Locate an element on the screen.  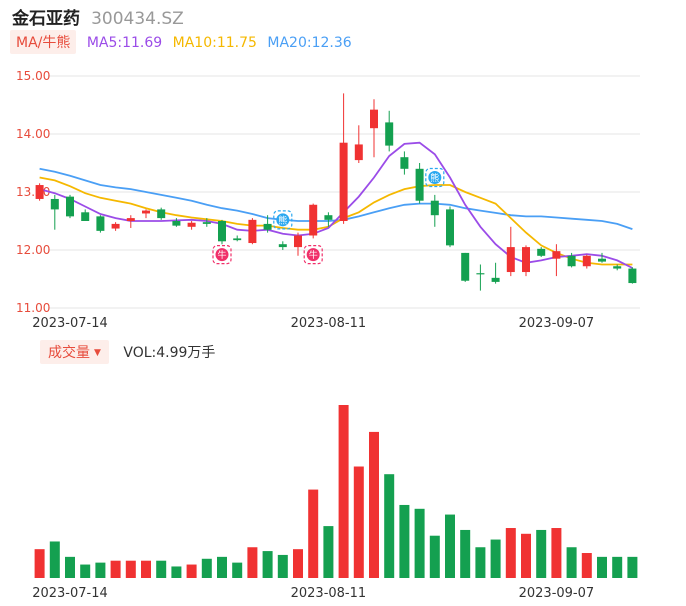
volume-indicator-dropdown: 成交量 ▼ is located at coordinates (74, 352).